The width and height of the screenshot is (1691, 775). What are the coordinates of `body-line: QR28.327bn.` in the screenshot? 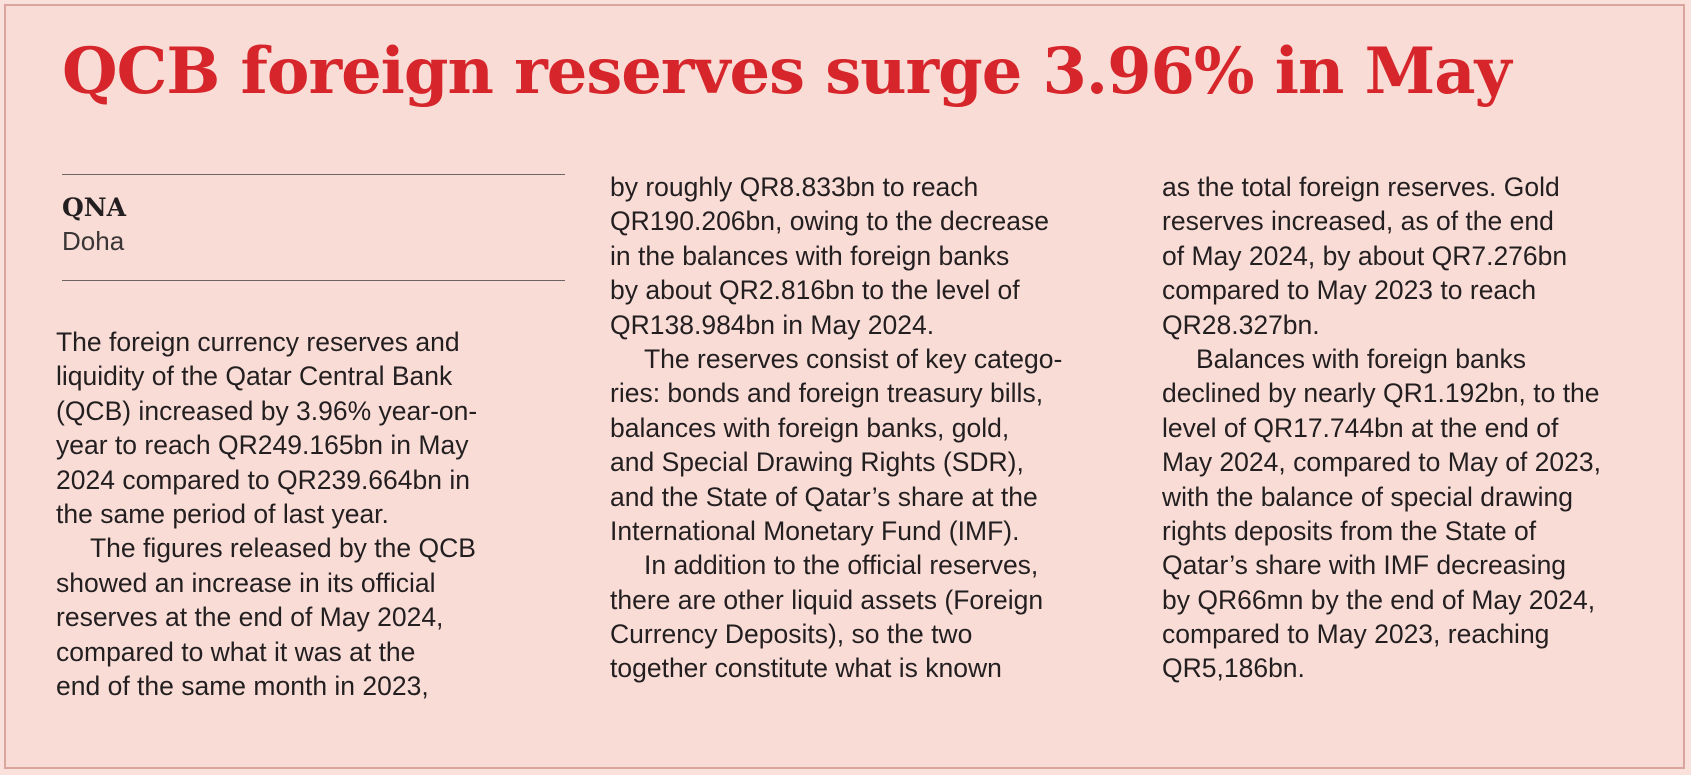 It's located at (1241, 324).